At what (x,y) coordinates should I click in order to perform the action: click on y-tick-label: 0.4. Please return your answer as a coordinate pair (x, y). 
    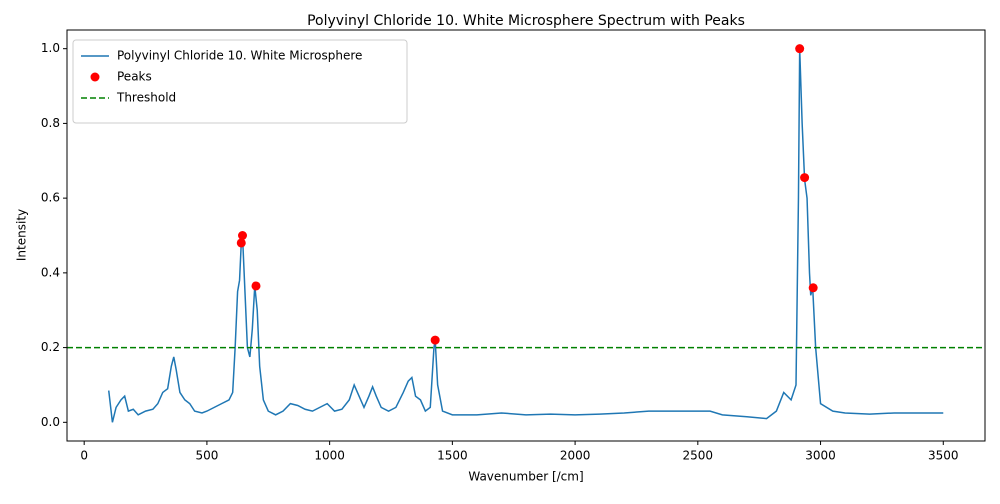
    Looking at the image, I should click on (50, 272).